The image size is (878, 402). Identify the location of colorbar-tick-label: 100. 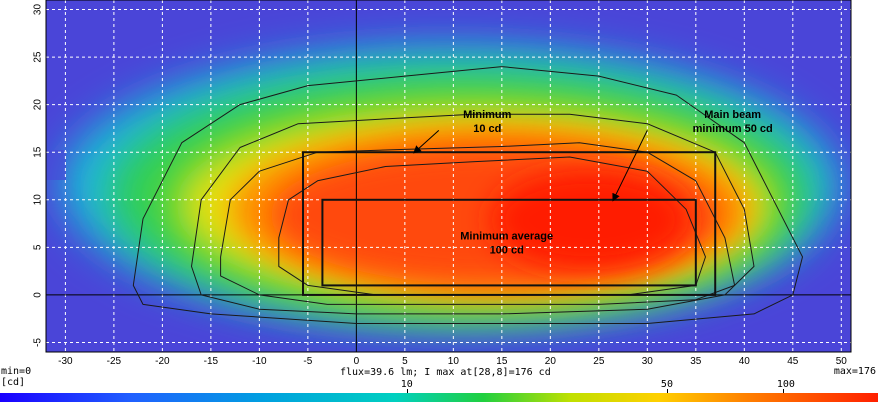
(785, 384).